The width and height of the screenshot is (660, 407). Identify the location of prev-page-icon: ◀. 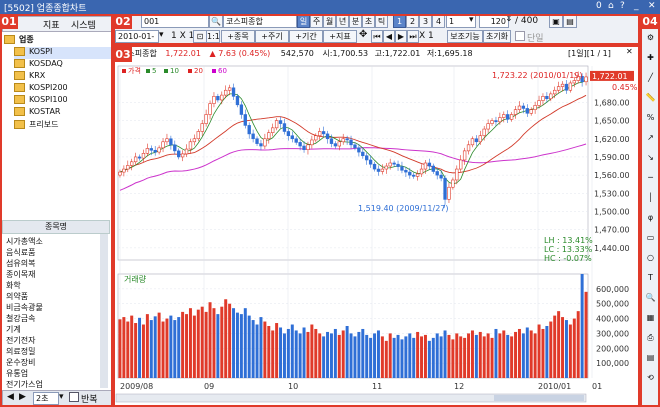
(389, 36).